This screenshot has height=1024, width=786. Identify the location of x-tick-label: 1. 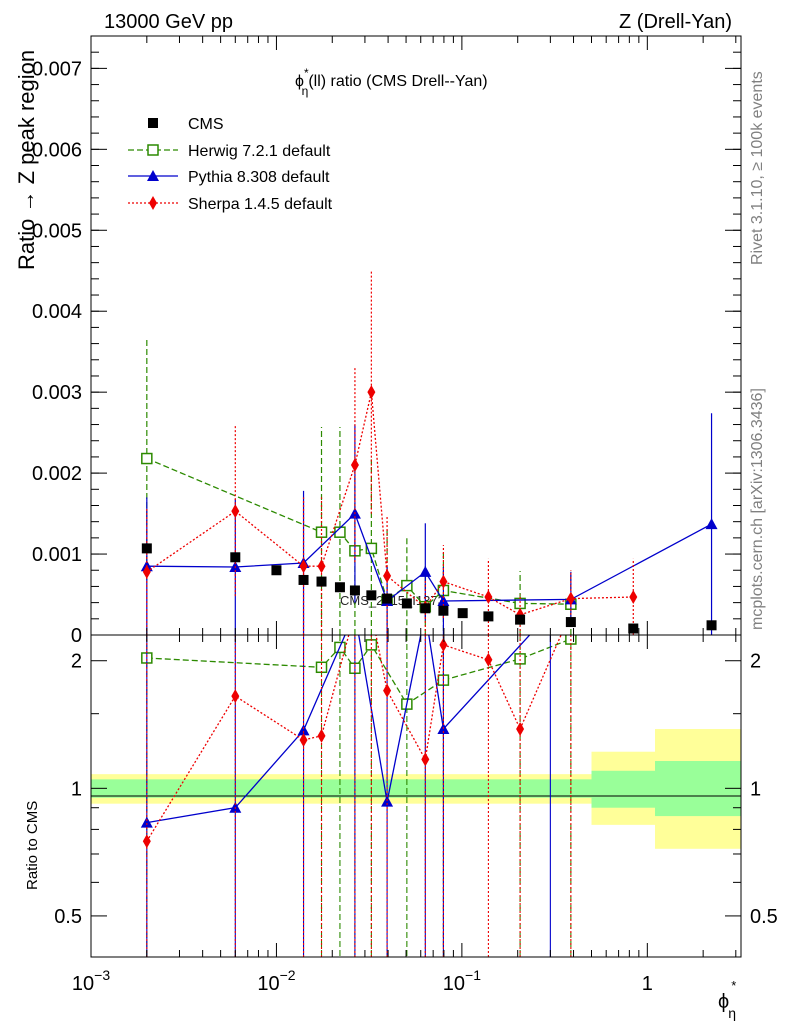
(647, 984).